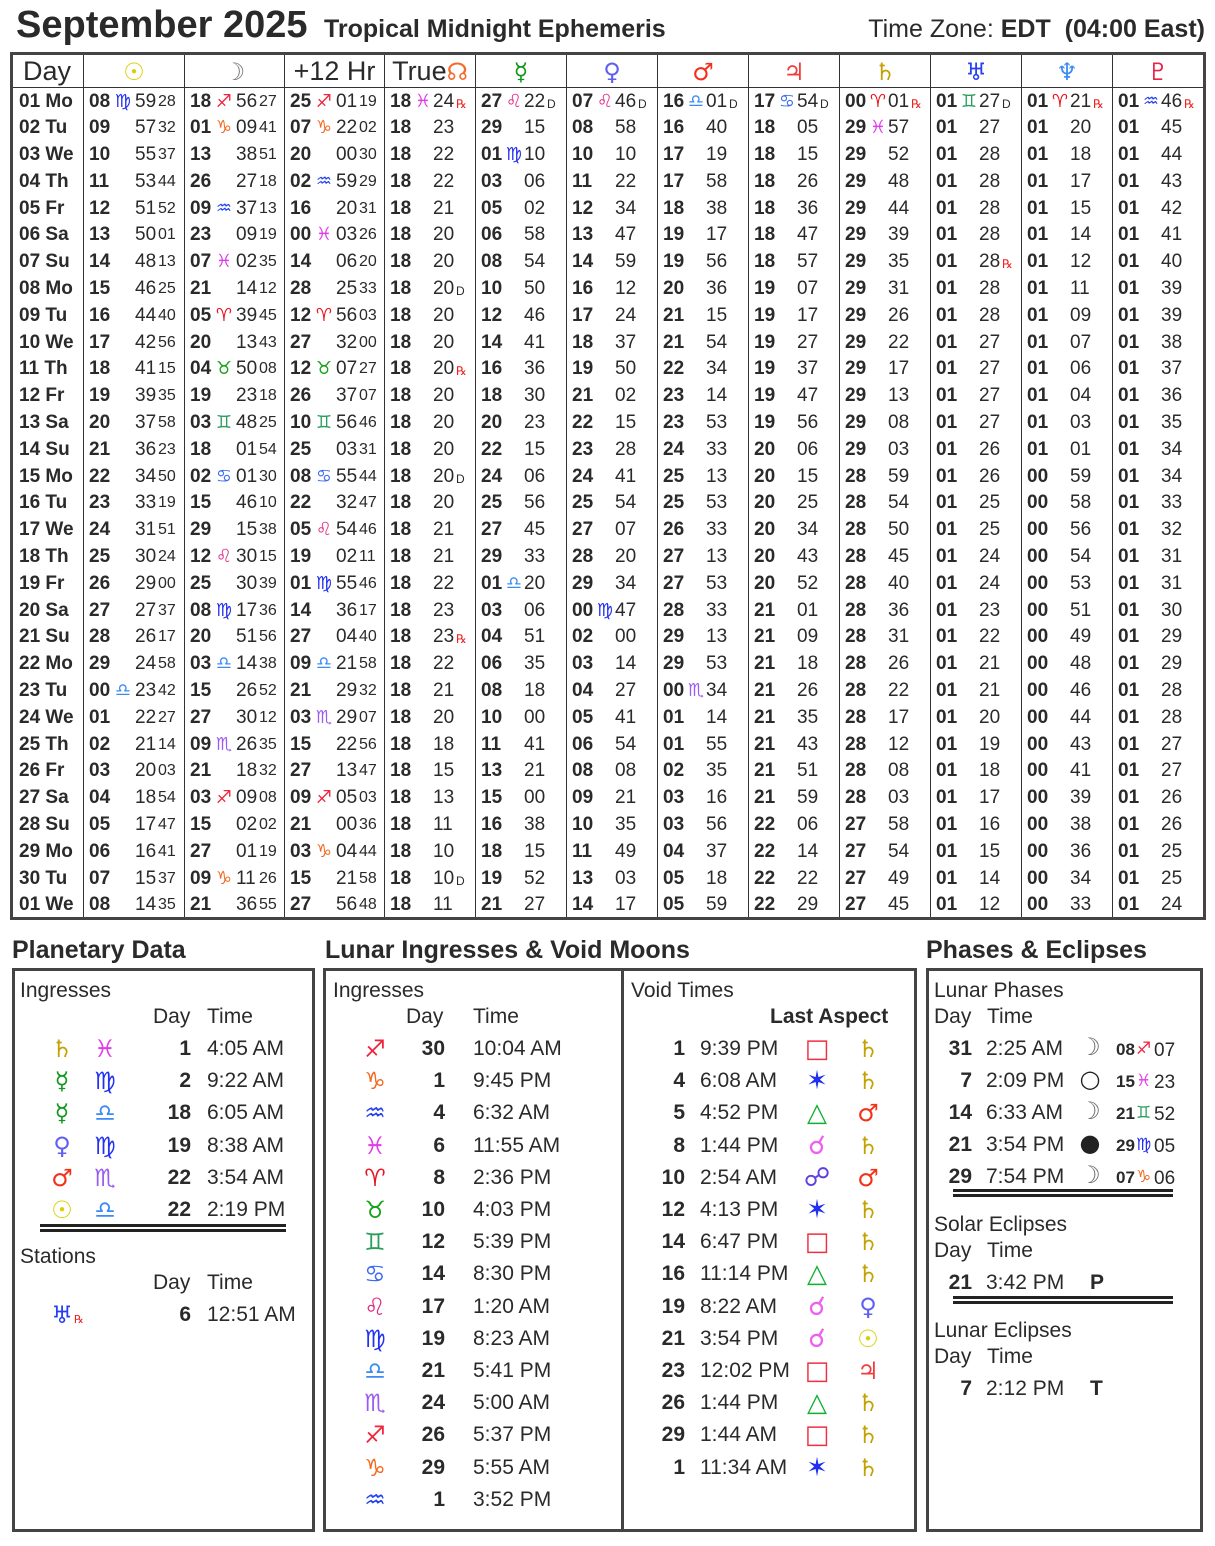 The height and width of the screenshot is (1546, 1215). Describe the element at coordinates (47, 476) in the screenshot. I see `day-cell: 15 Mo` at that location.